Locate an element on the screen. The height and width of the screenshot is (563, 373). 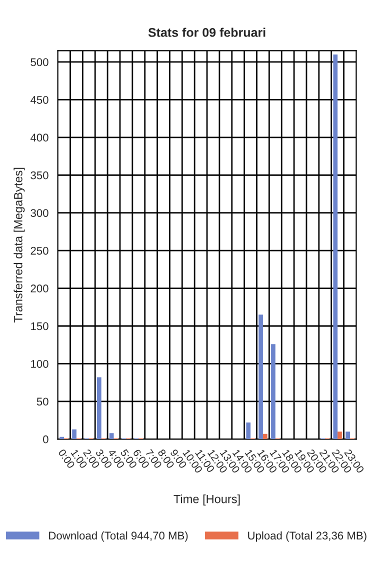
legend-label: Download (Total 944,70 MB) is located at coordinates (118, 536).